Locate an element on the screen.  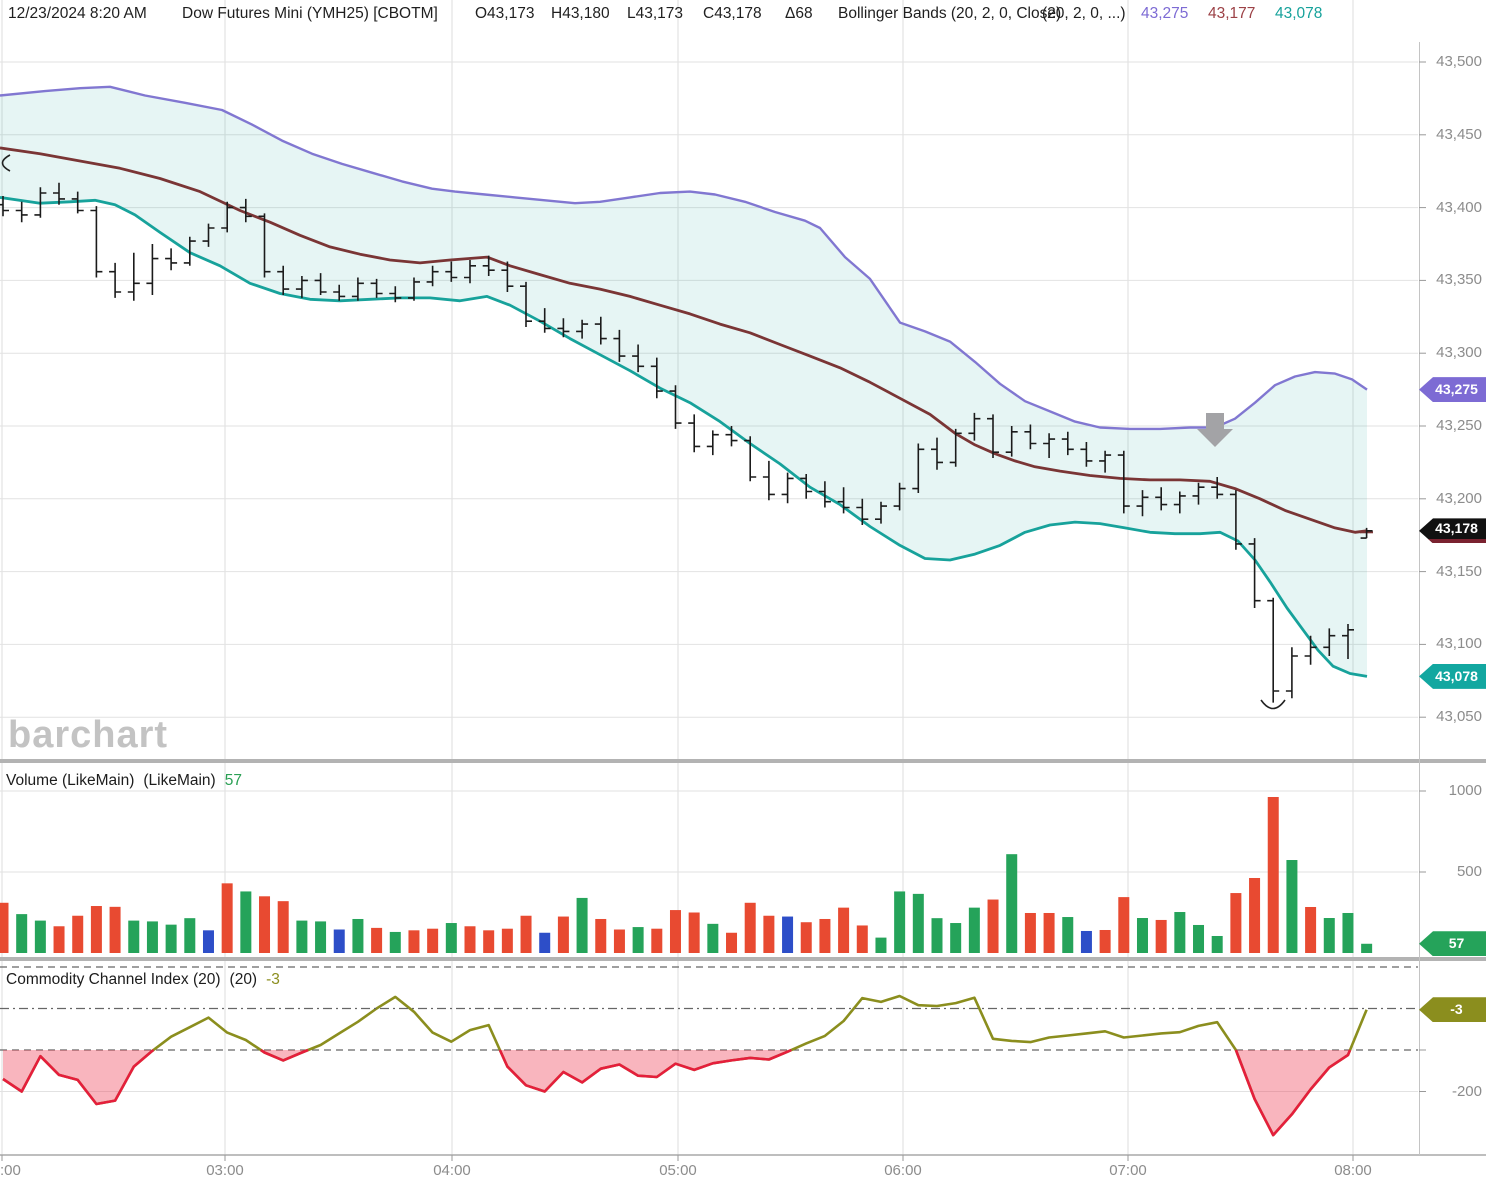
circle-annotation-low is located at coordinates (1273, 704).